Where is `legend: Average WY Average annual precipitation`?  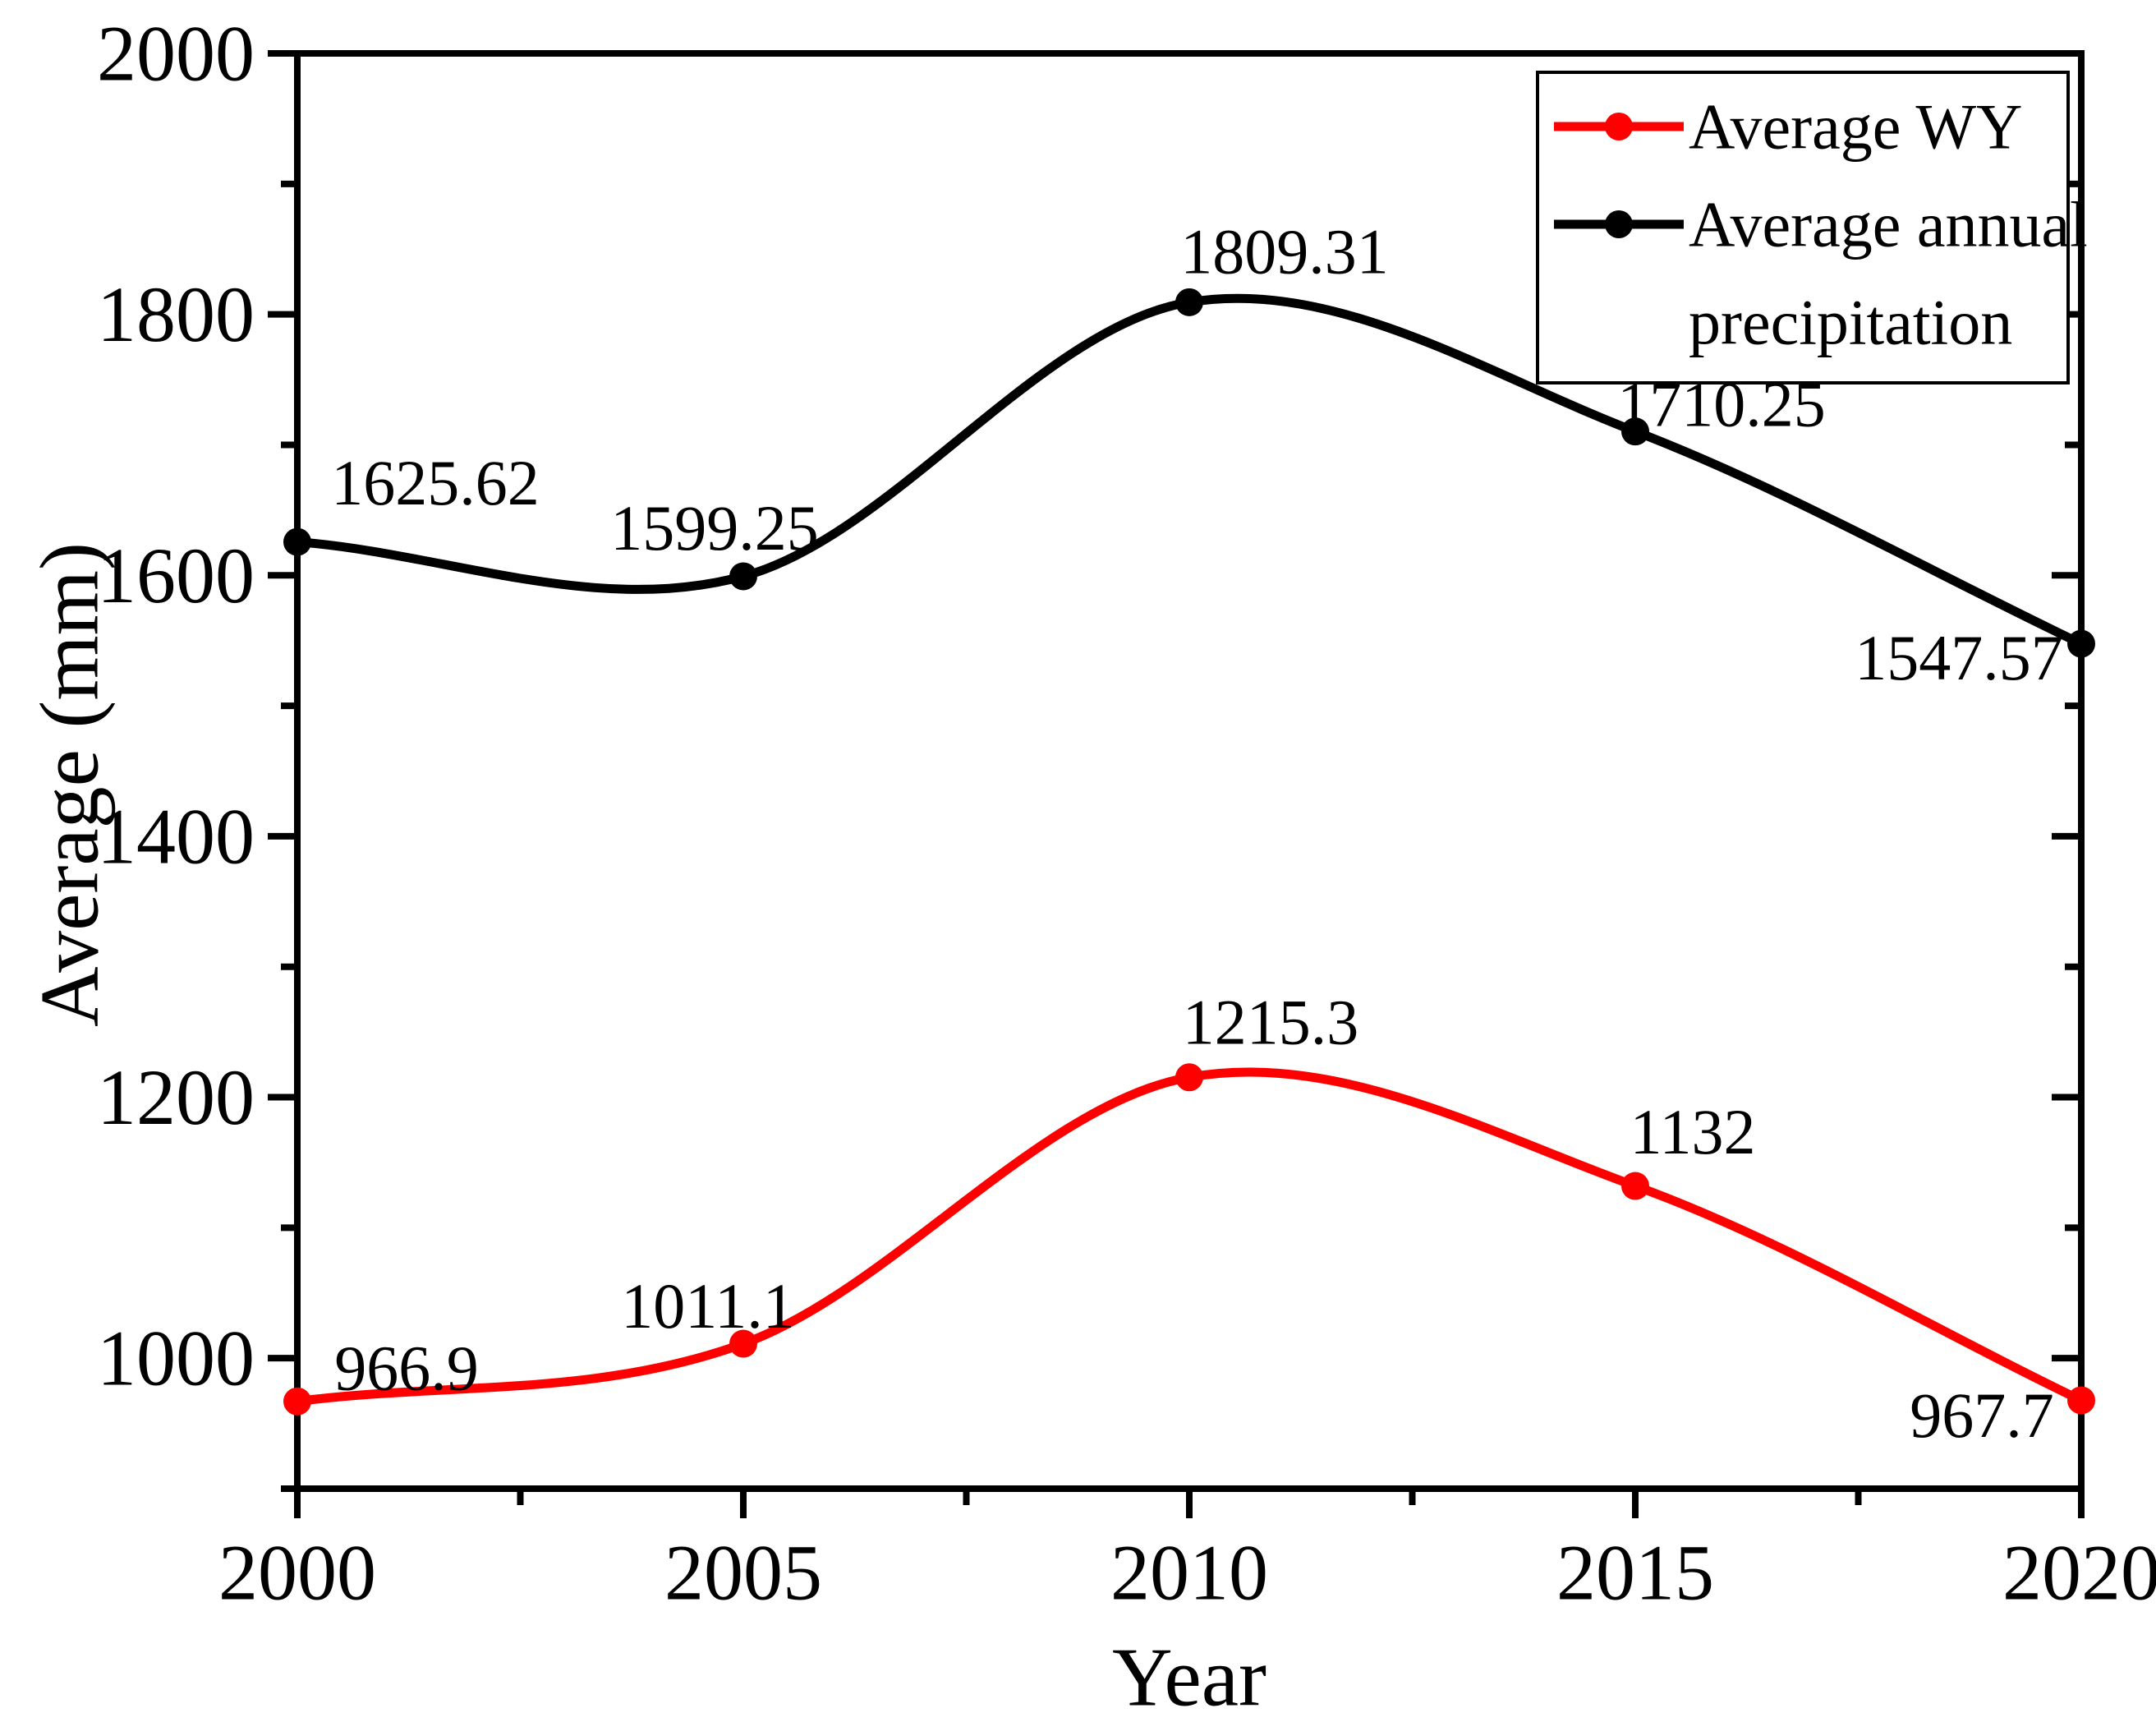
legend: Average WY Average annual precipitation is located at coordinates (1812, 228).